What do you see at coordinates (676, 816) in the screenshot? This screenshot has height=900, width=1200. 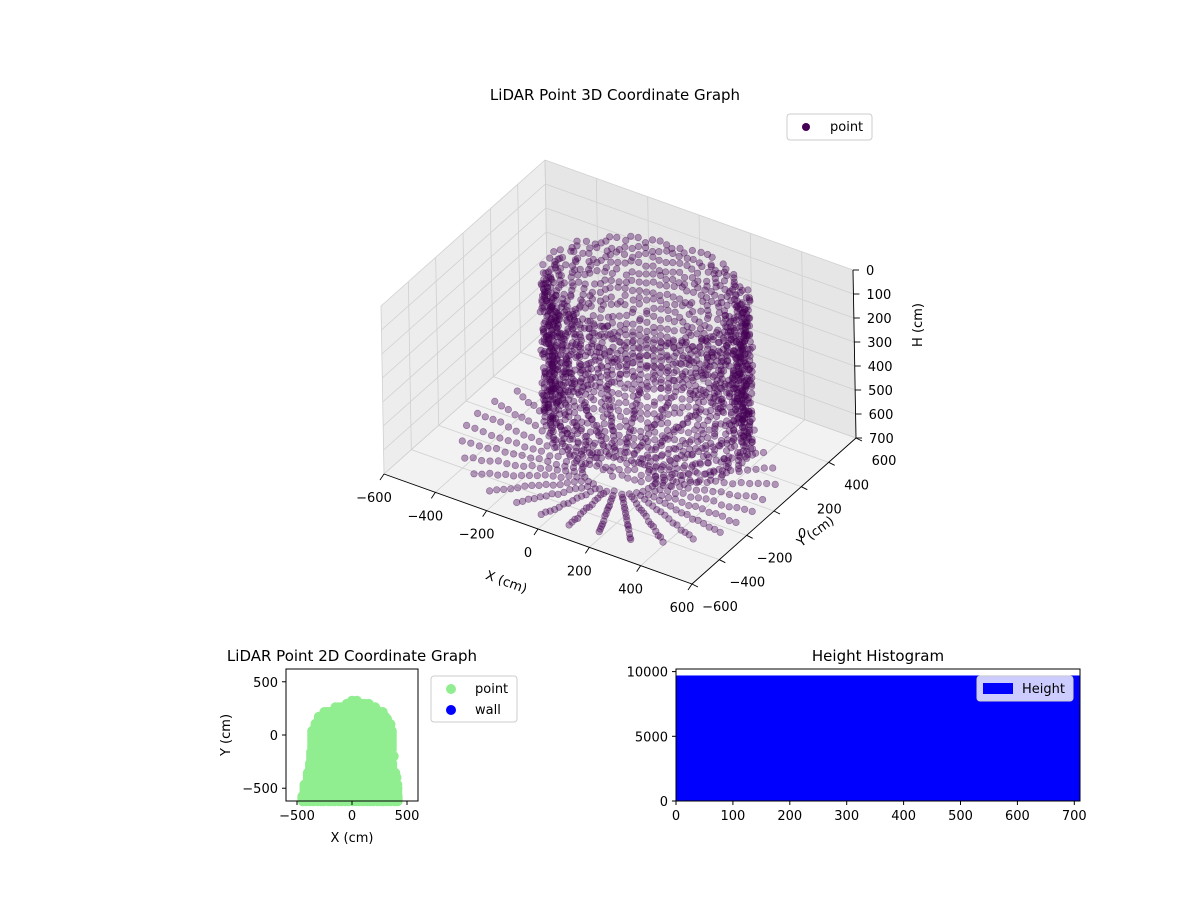 I see `x-tick-label: 0` at bounding box center [676, 816].